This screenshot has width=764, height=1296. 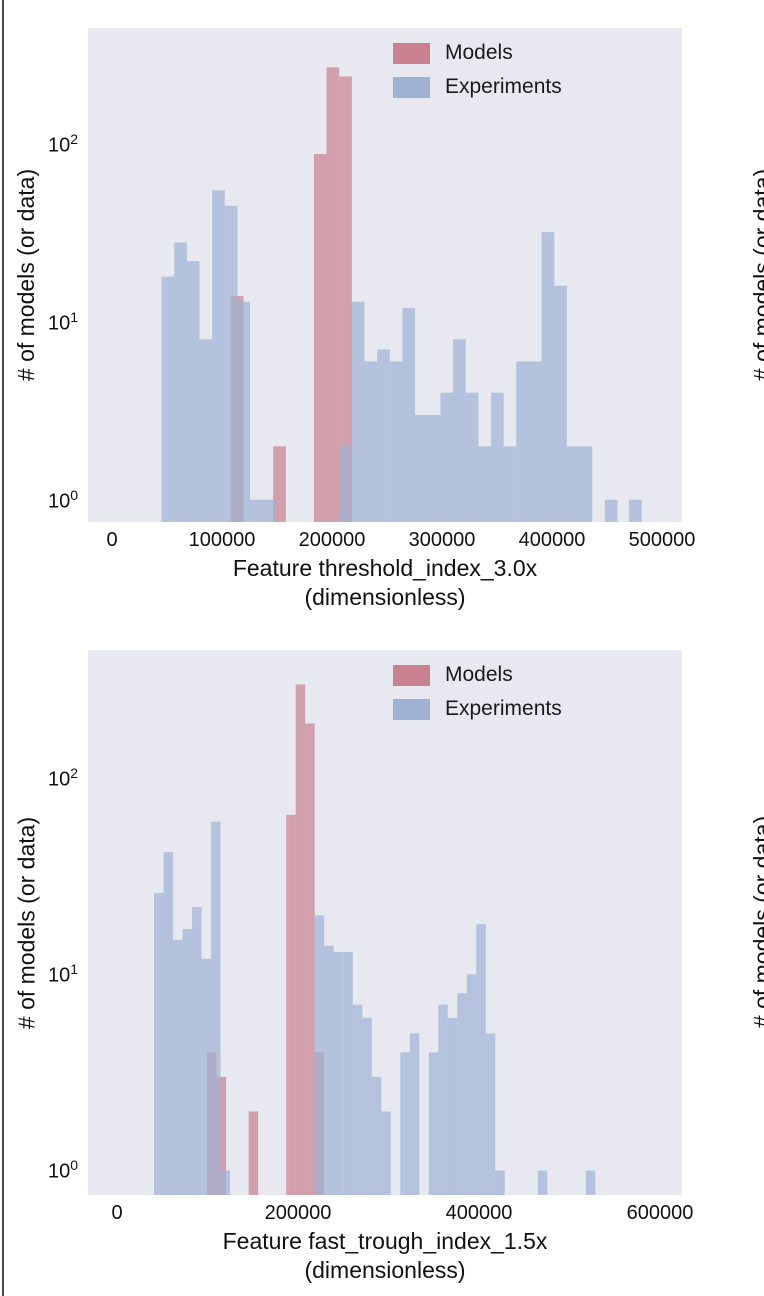 I want to click on x-axis-label-line1: Feature threshold_index_3.0x, so click(x=385, y=568).